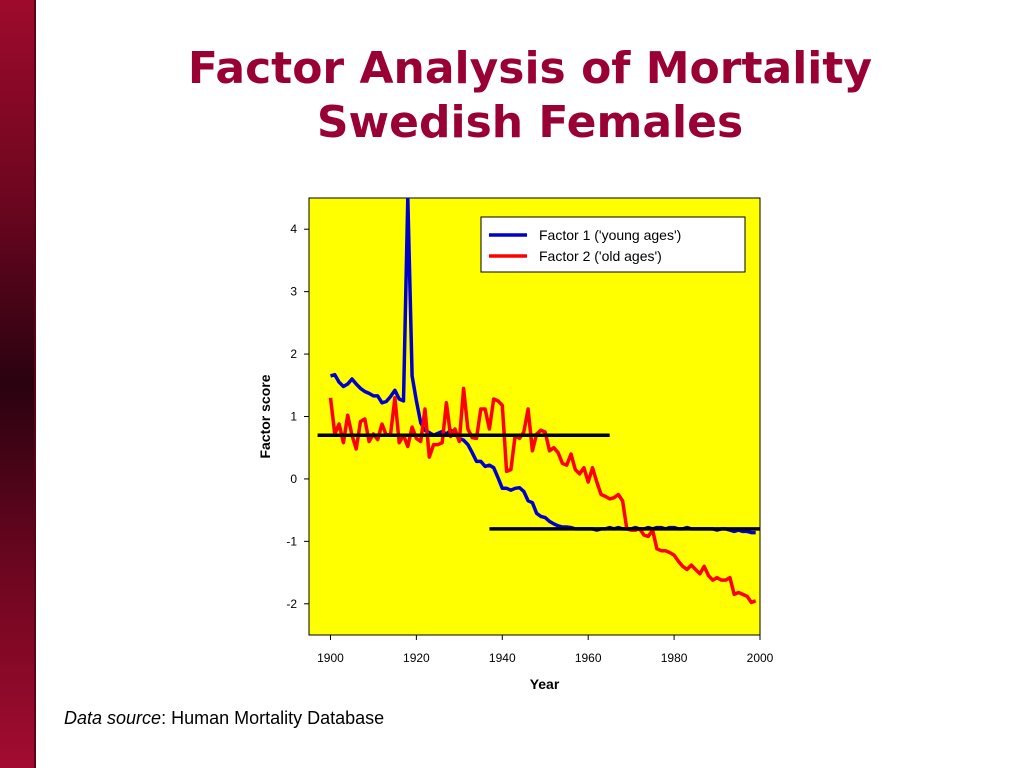 This screenshot has height=768, width=1024. What do you see at coordinates (293, 292) in the screenshot?
I see `y-tick-label: 3` at bounding box center [293, 292].